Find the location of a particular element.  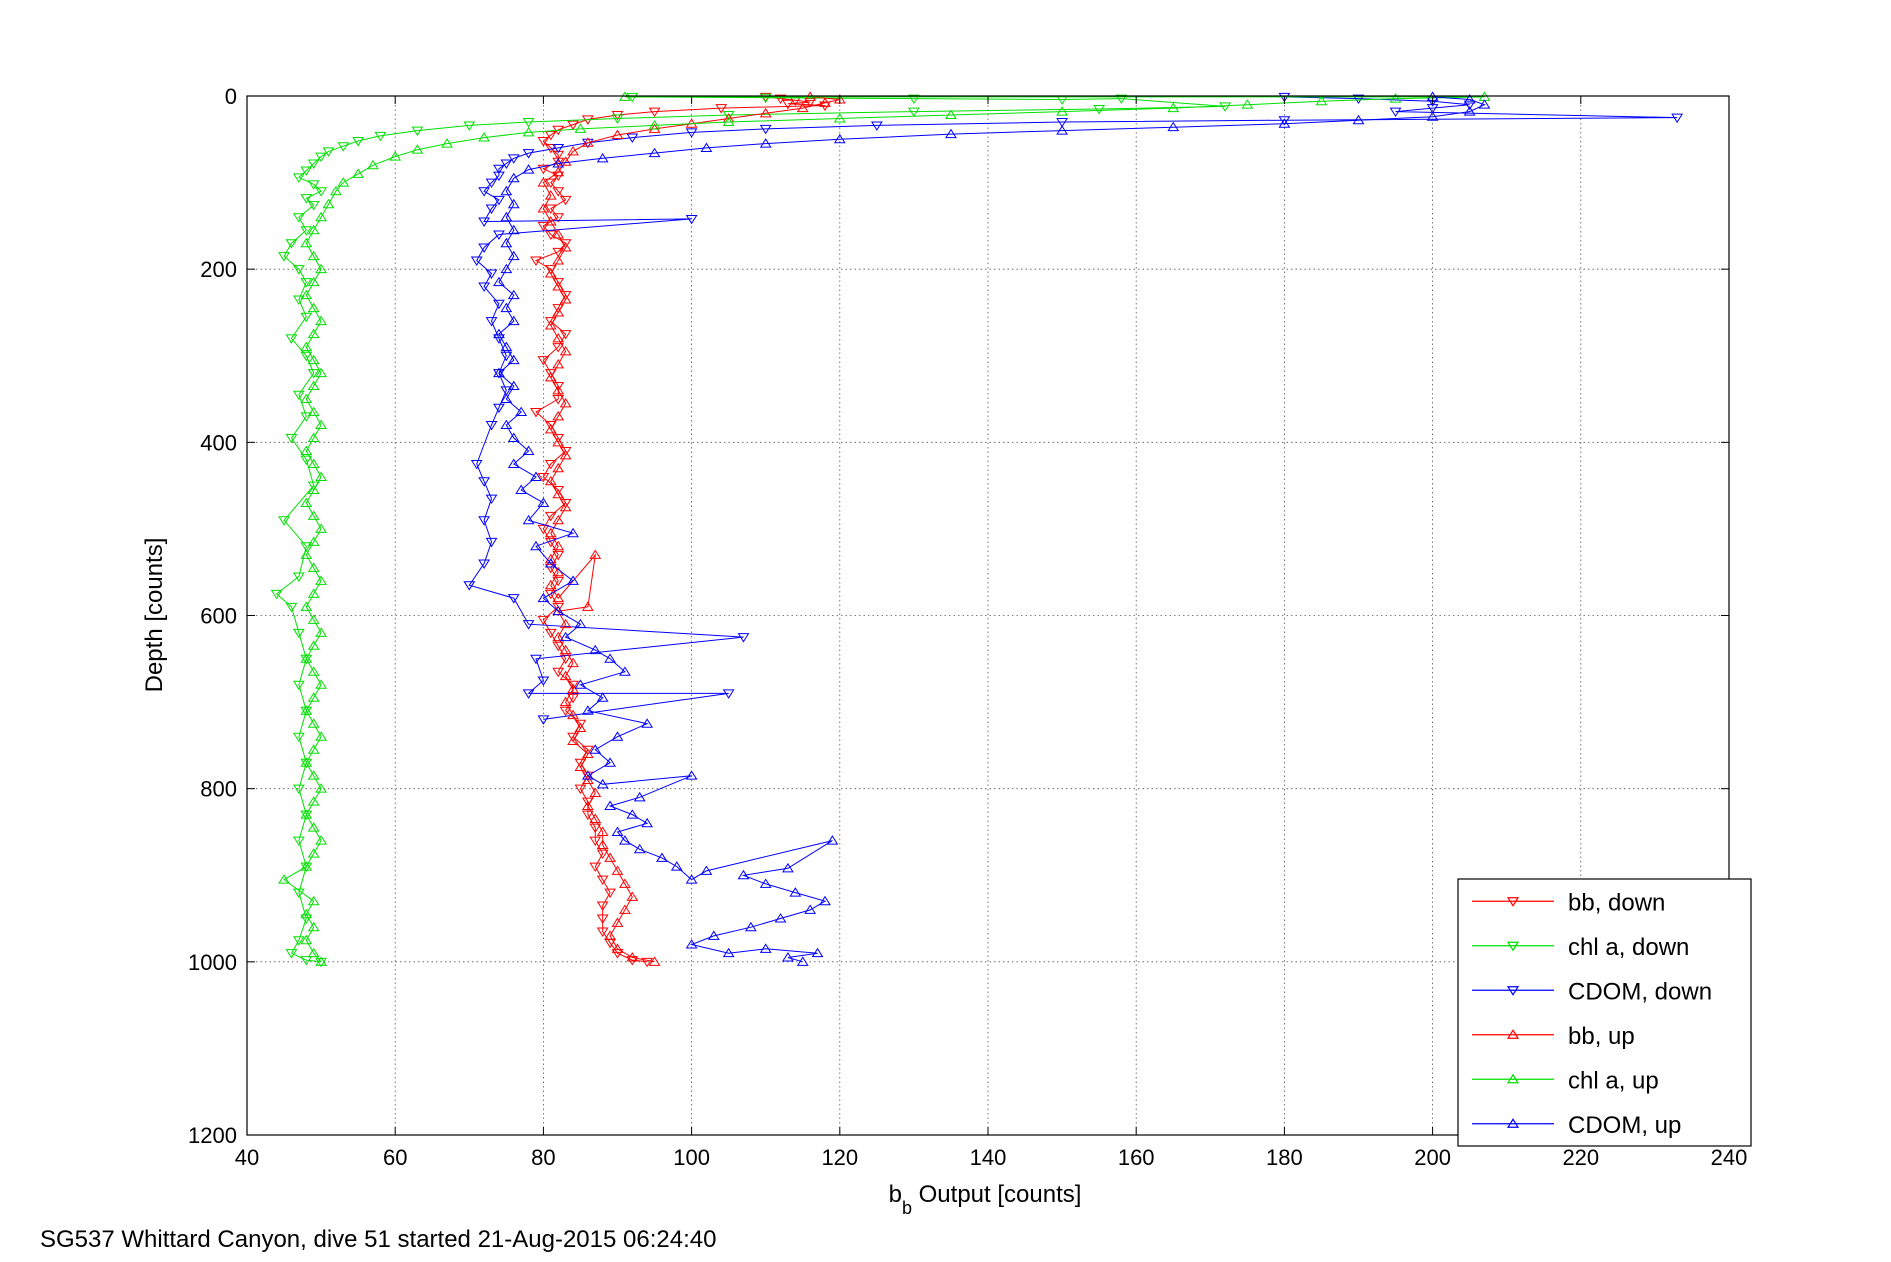

x-tick-label: 160 is located at coordinates (1136, 1157).